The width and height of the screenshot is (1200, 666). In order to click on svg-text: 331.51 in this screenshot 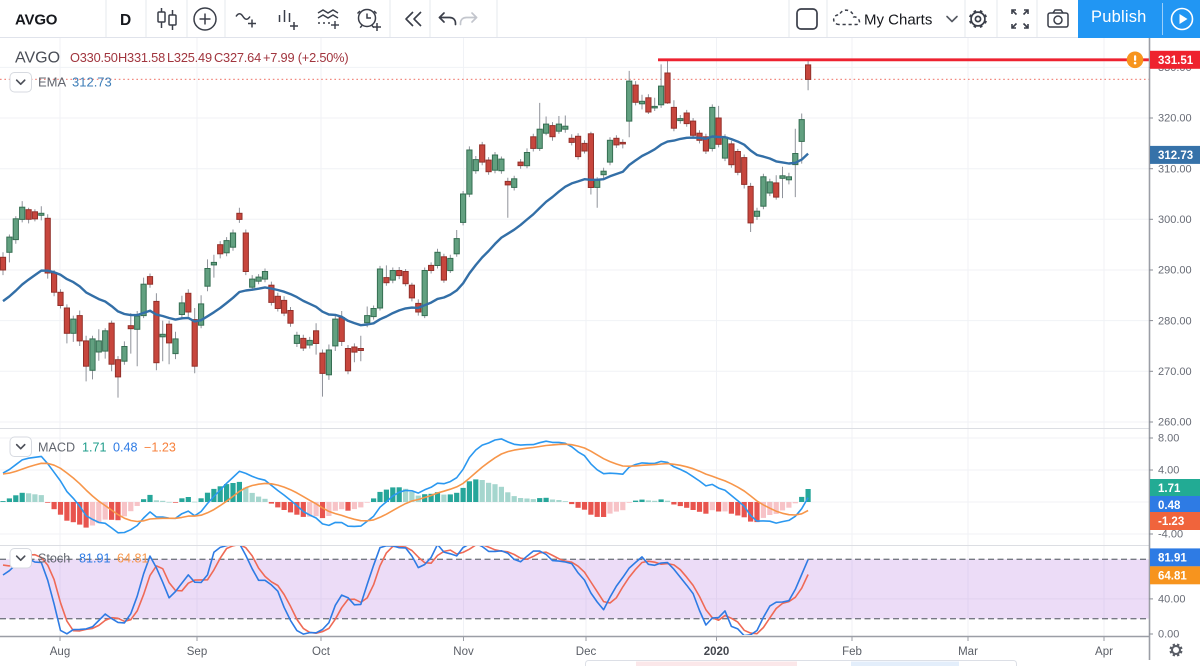, I will do `click(1176, 61)`.